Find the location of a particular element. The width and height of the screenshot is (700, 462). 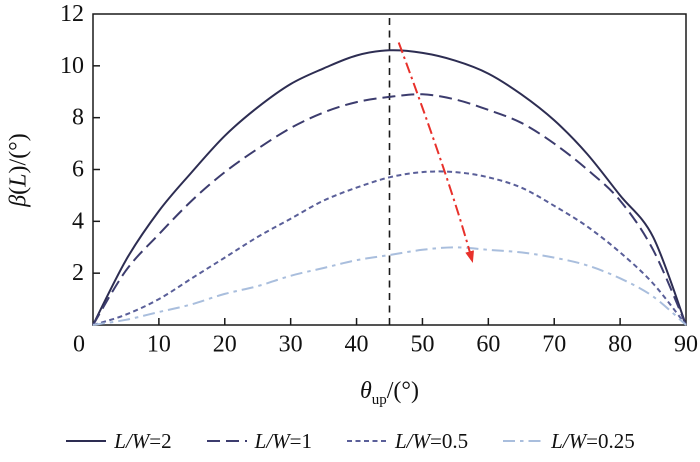

legend-item-lw-1: L/W=1 is located at coordinates (259, 441).